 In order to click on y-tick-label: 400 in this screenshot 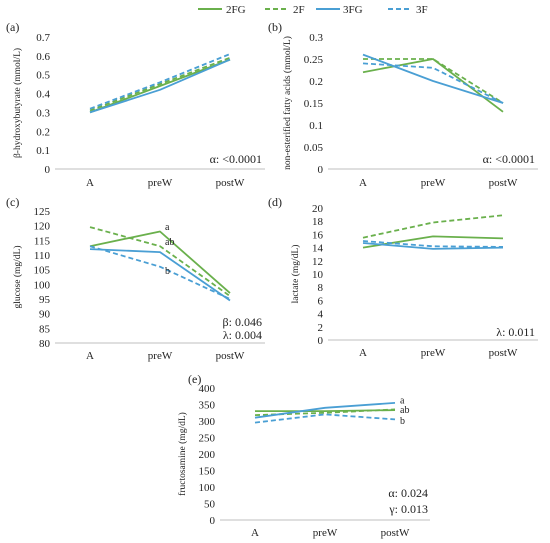, I will do `click(207, 389)`.